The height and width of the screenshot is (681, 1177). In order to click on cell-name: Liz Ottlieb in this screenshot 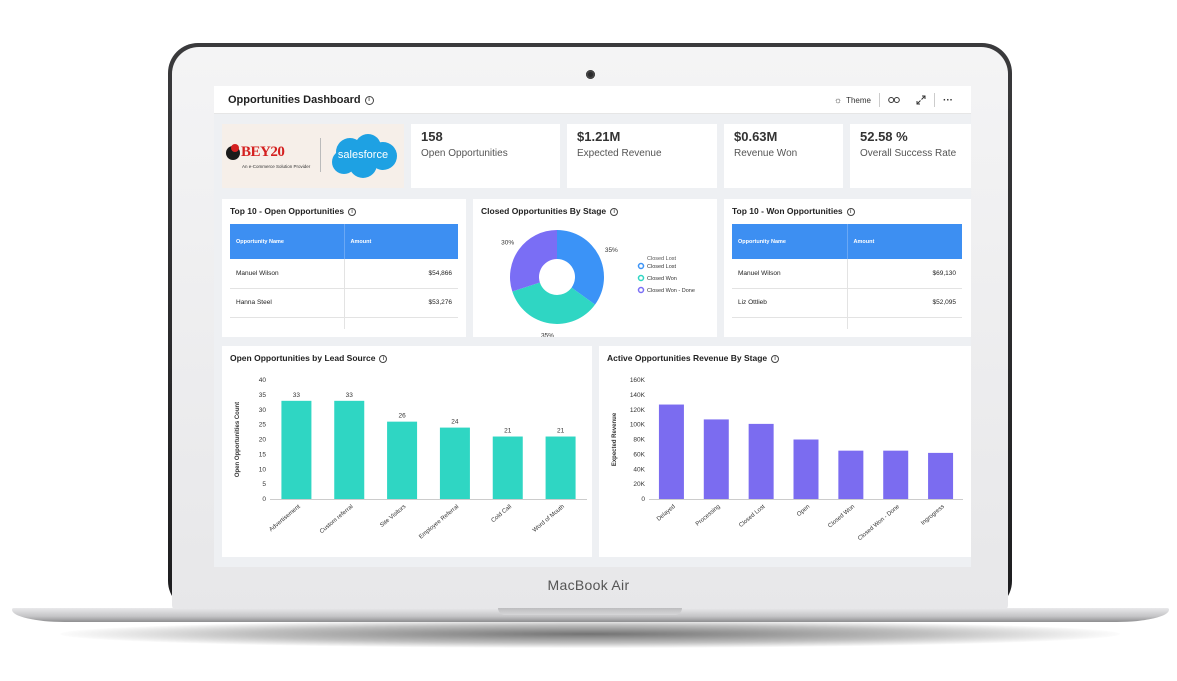, I will do `click(789, 303)`.